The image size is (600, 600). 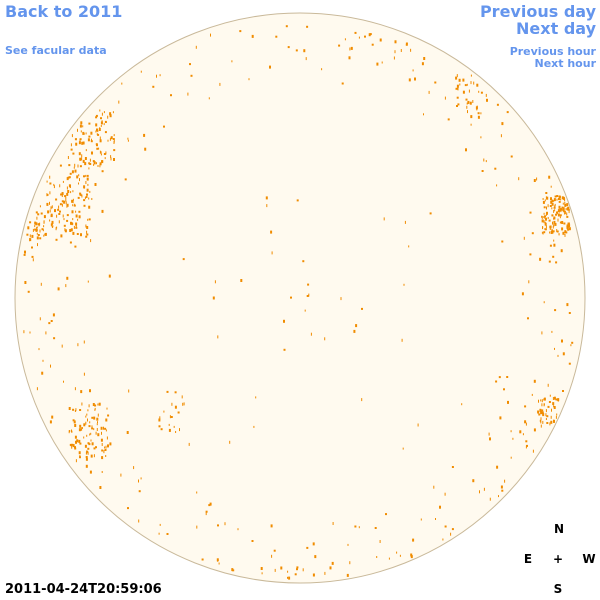 I want to click on compass-center: +, so click(x=558, y=559).